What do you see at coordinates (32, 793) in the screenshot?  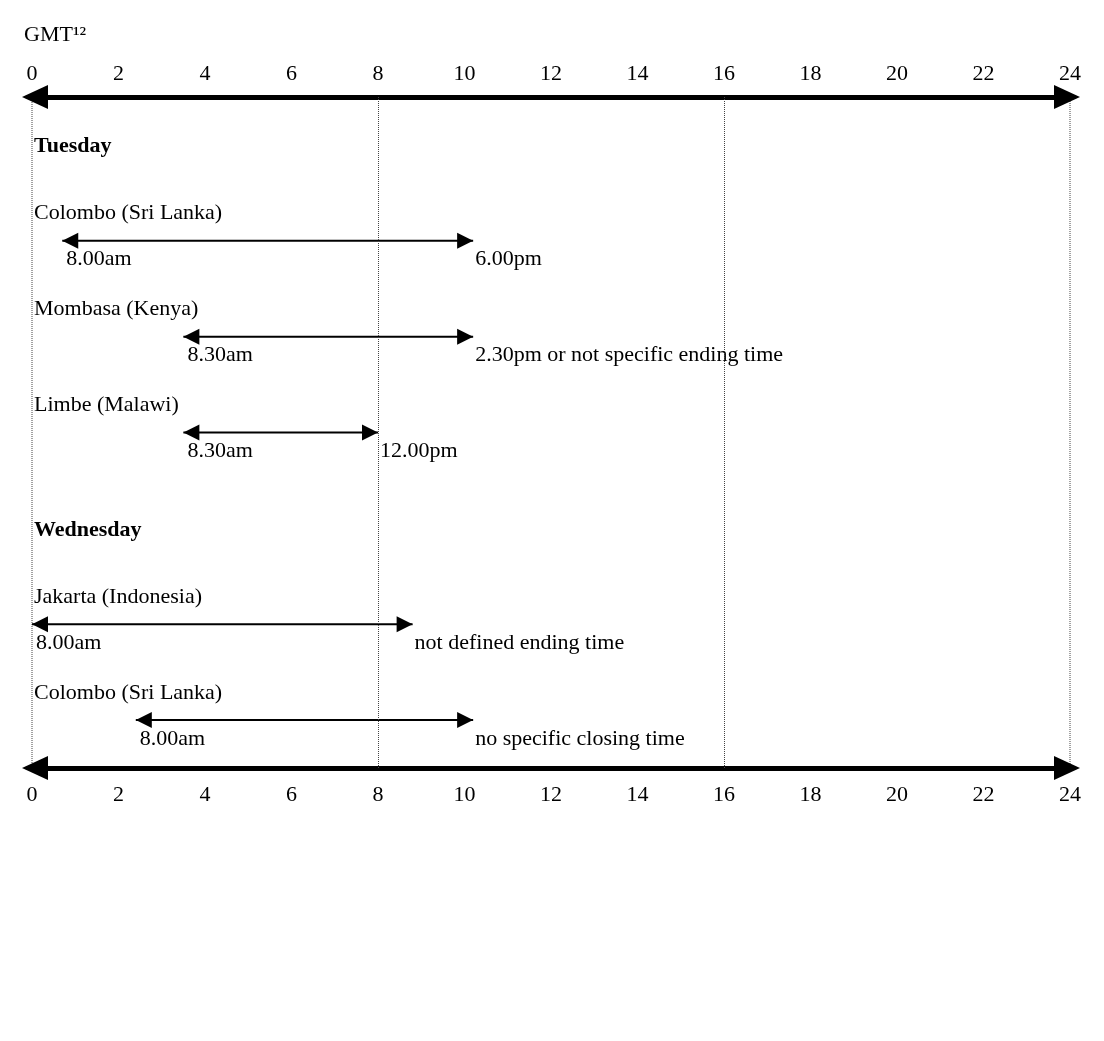 I see `x2-tick-label: 0` at bounding box center [32, 793].